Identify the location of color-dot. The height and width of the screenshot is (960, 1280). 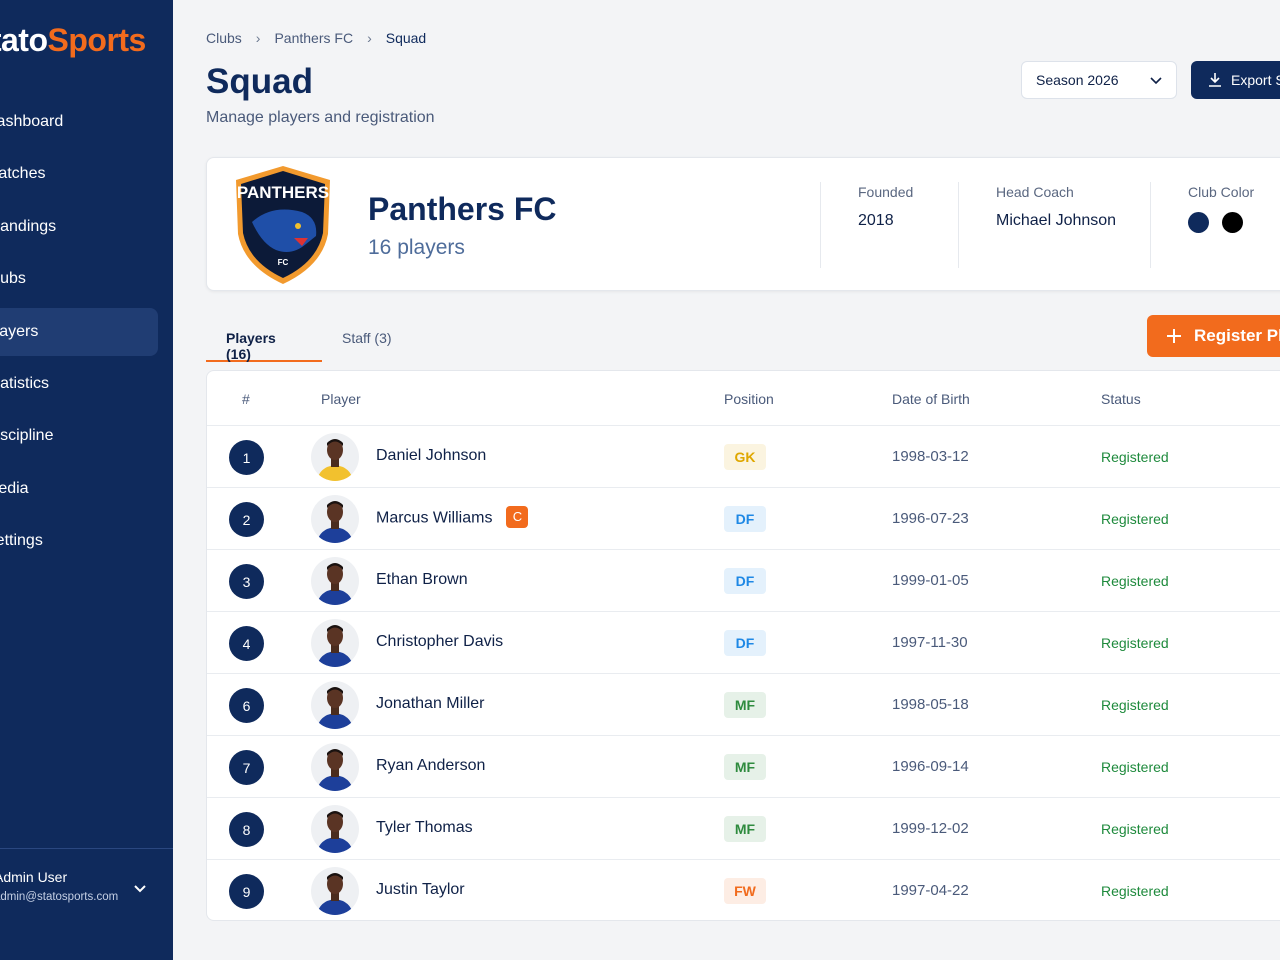
(1232, 222).